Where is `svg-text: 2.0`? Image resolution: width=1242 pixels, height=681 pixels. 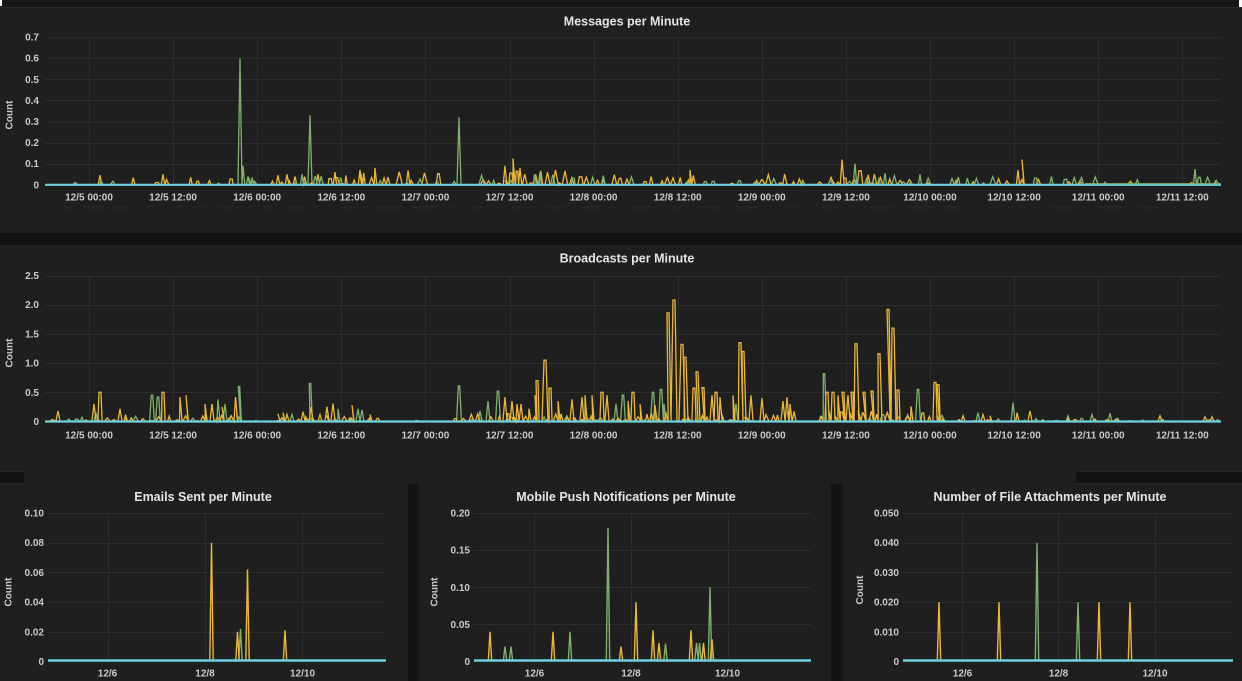 svg-text: 2.0 is located at coordinates (32, 305).